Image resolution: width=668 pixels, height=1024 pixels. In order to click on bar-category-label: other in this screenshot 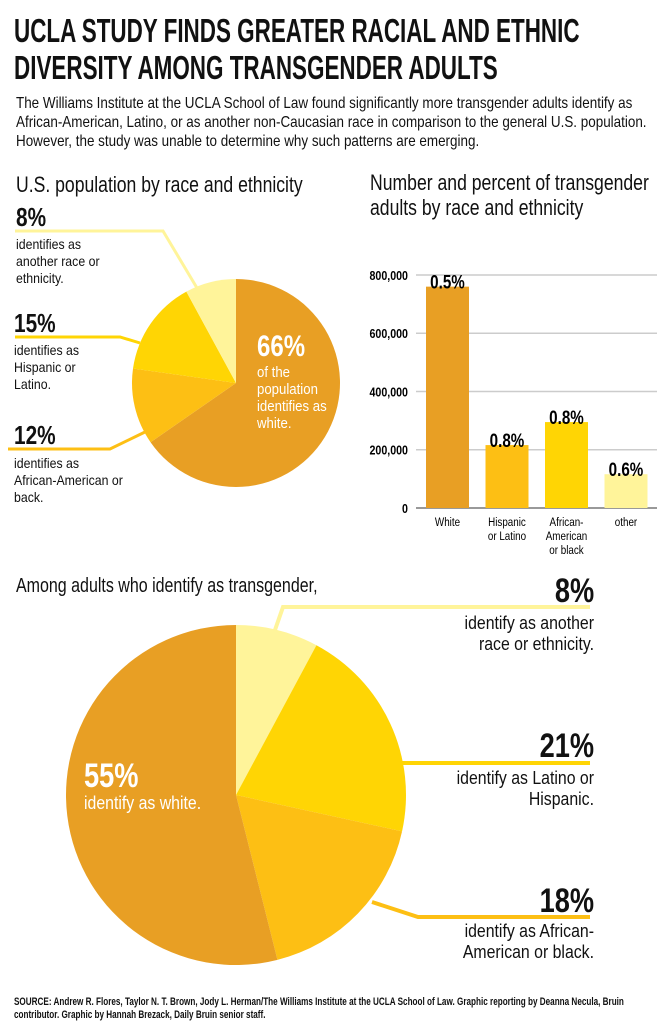, I will do `click(626, 522)`.